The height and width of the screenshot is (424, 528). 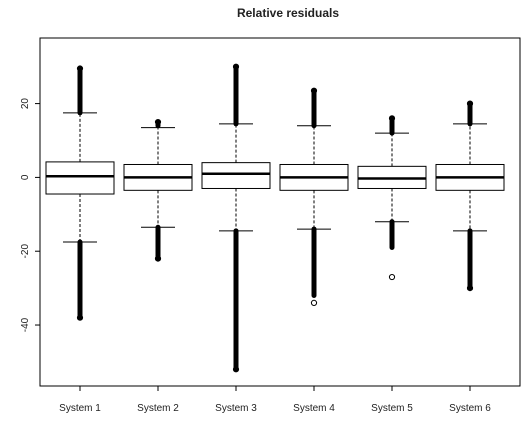 I want to click on y-tick-label: -40, so click(x=25, y=324).